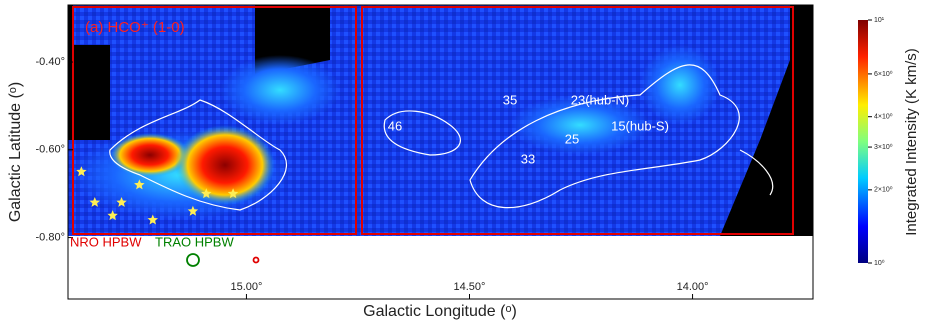  I want to click on panel-title: (a) HCO⁺ (1-0), so click(135, 27).